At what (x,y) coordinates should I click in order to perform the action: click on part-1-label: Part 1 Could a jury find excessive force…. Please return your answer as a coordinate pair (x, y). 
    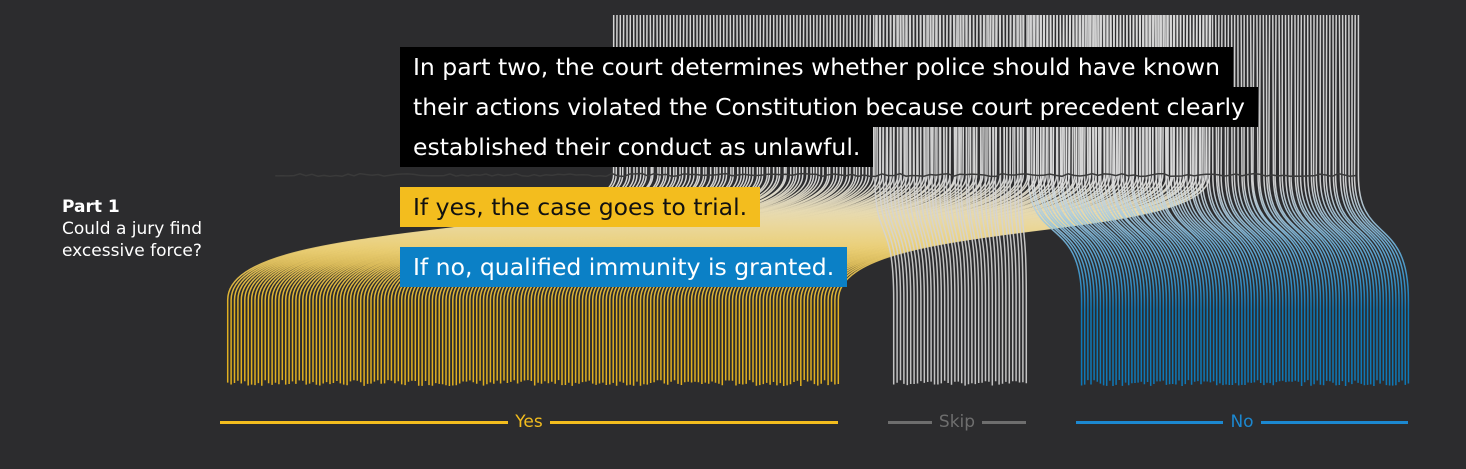
    Looking at the image, I should click on (147, 229).